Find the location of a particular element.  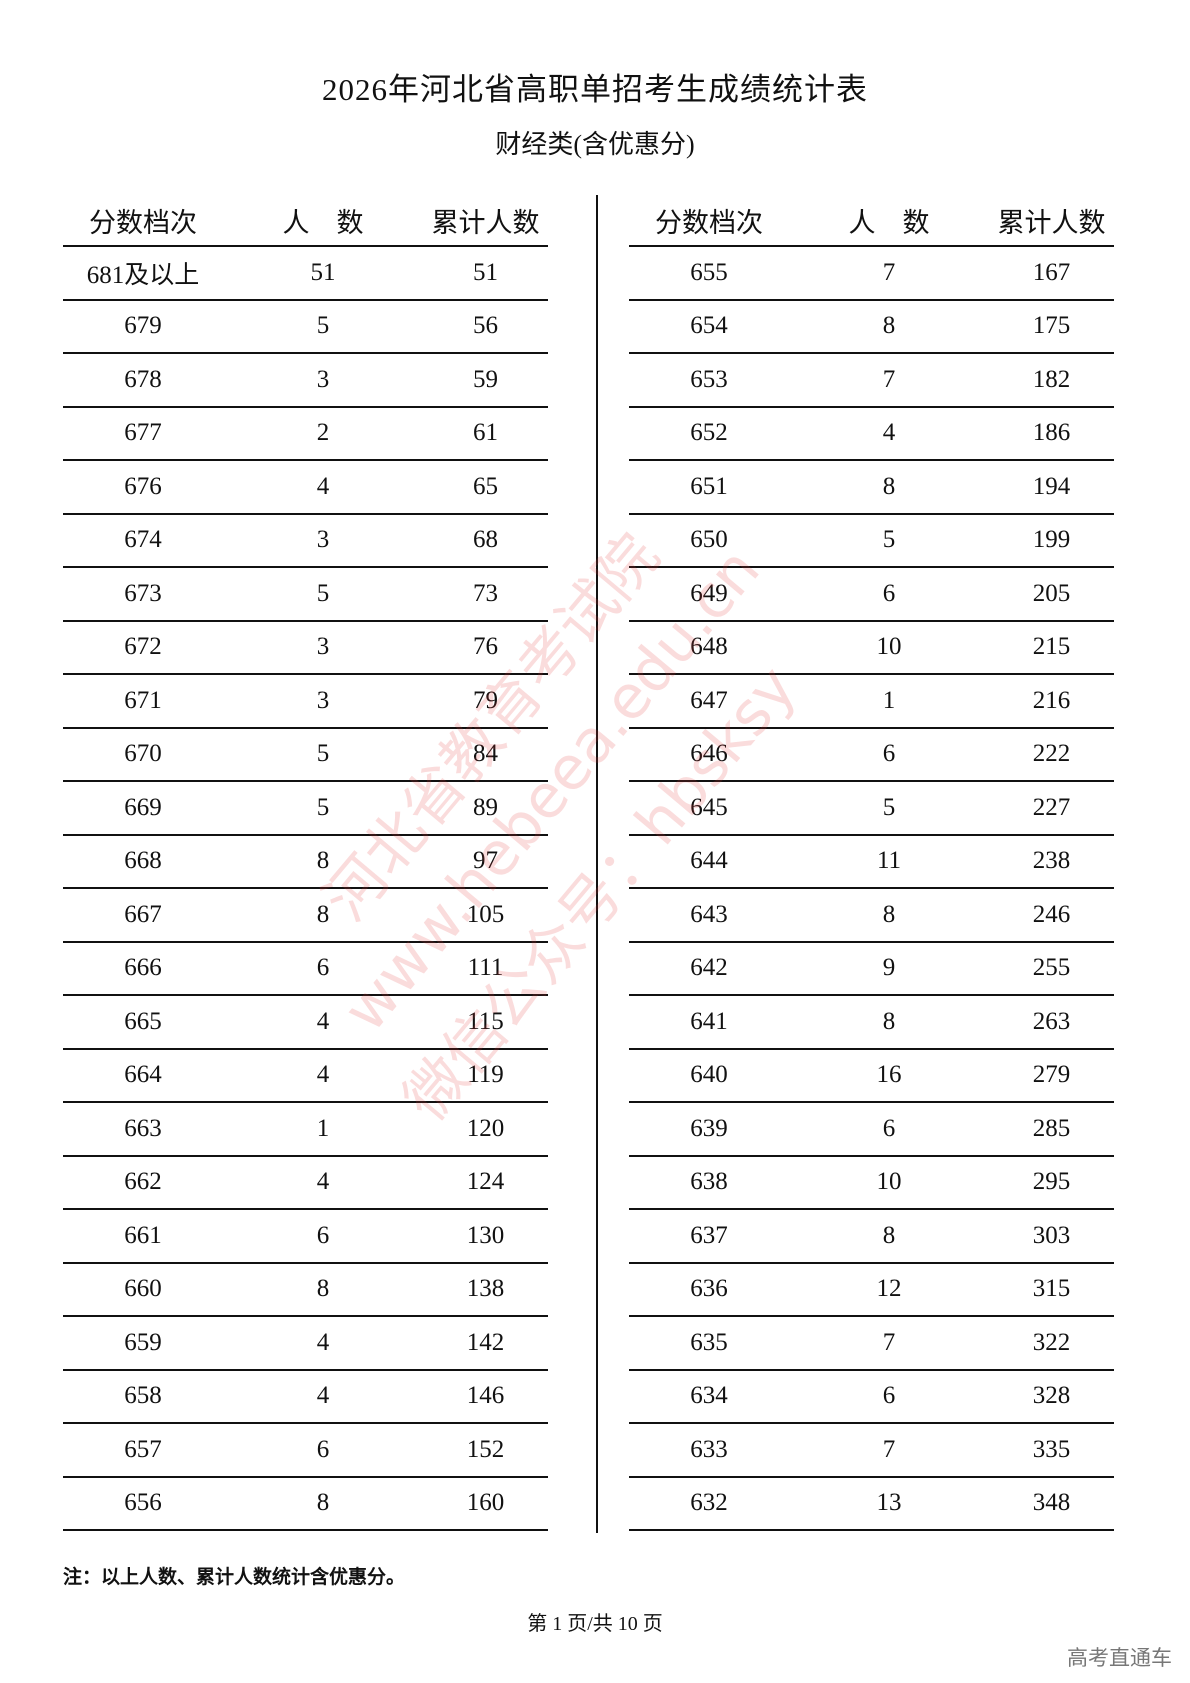

cell-score: 653 is located at coordinates (709, 379).